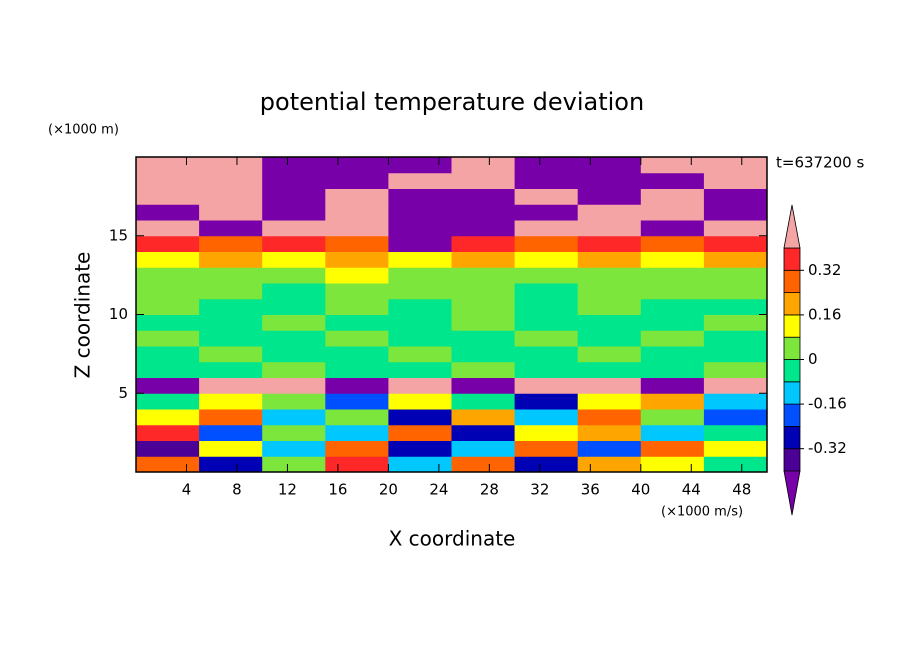  What do you see at coordinates (640, 490) in the screenshot?
I see `x-tick-label: 40` at bounding box center [640, 490].